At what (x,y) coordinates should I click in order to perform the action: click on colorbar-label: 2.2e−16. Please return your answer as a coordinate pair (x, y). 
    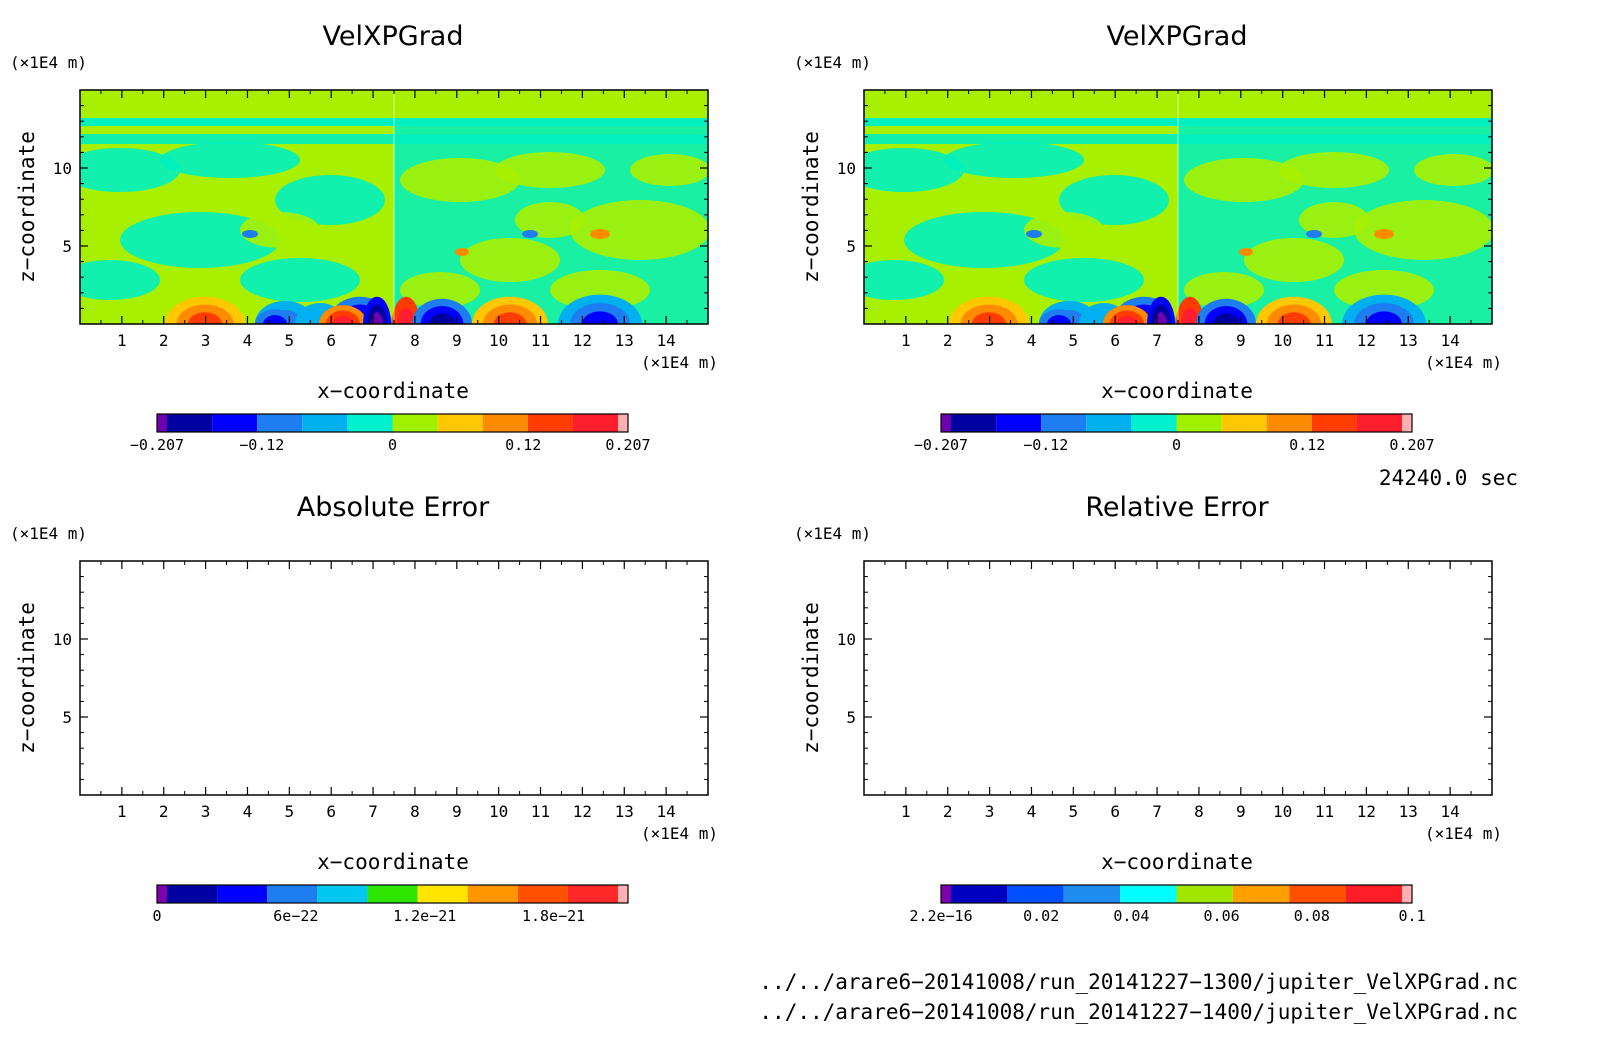
    Looking at the image, I should click on (940, 916).